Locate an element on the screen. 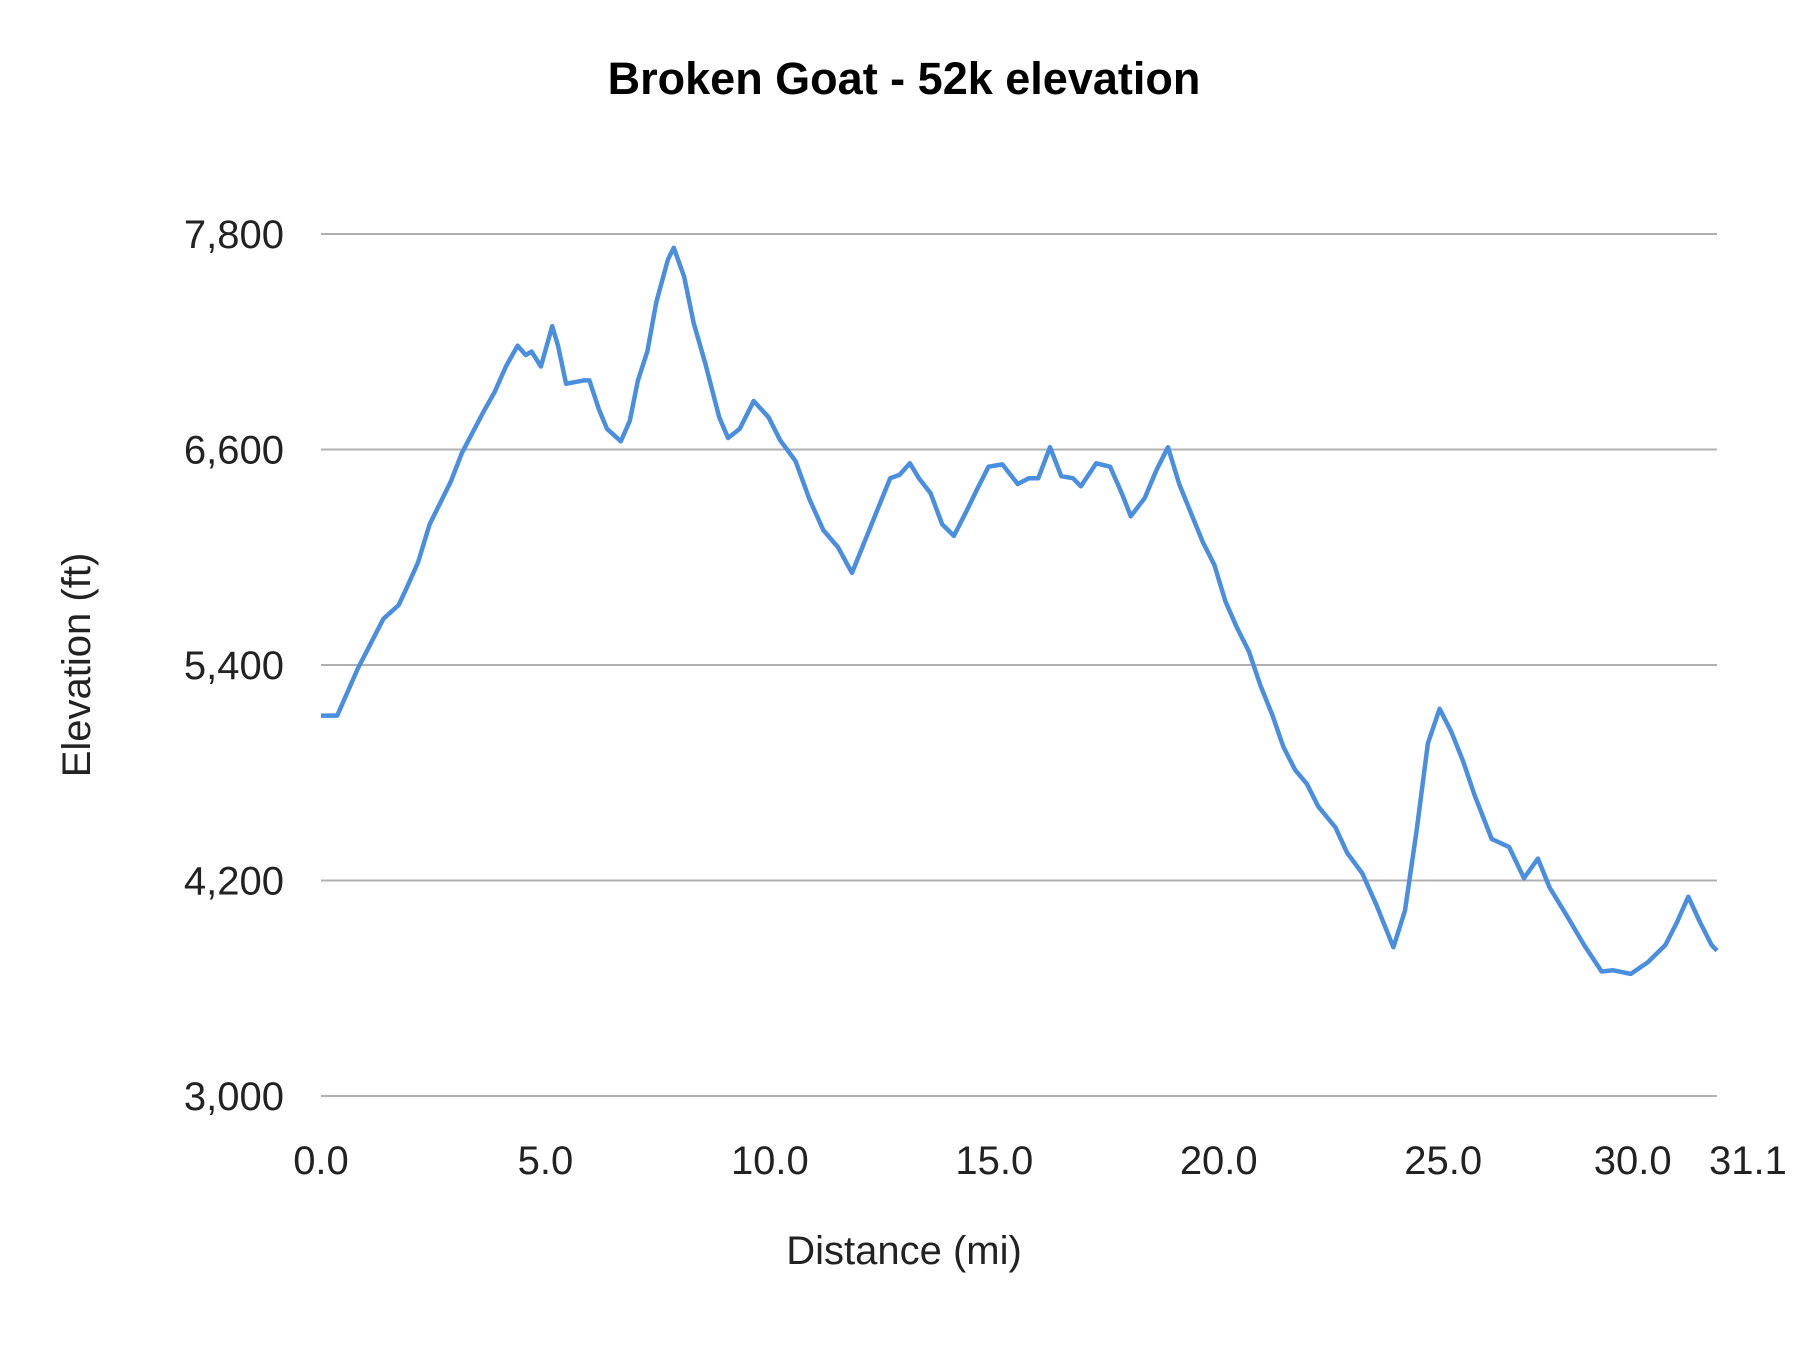  x-tick-label: 20.0 is located at coordinates (1219, 1161).